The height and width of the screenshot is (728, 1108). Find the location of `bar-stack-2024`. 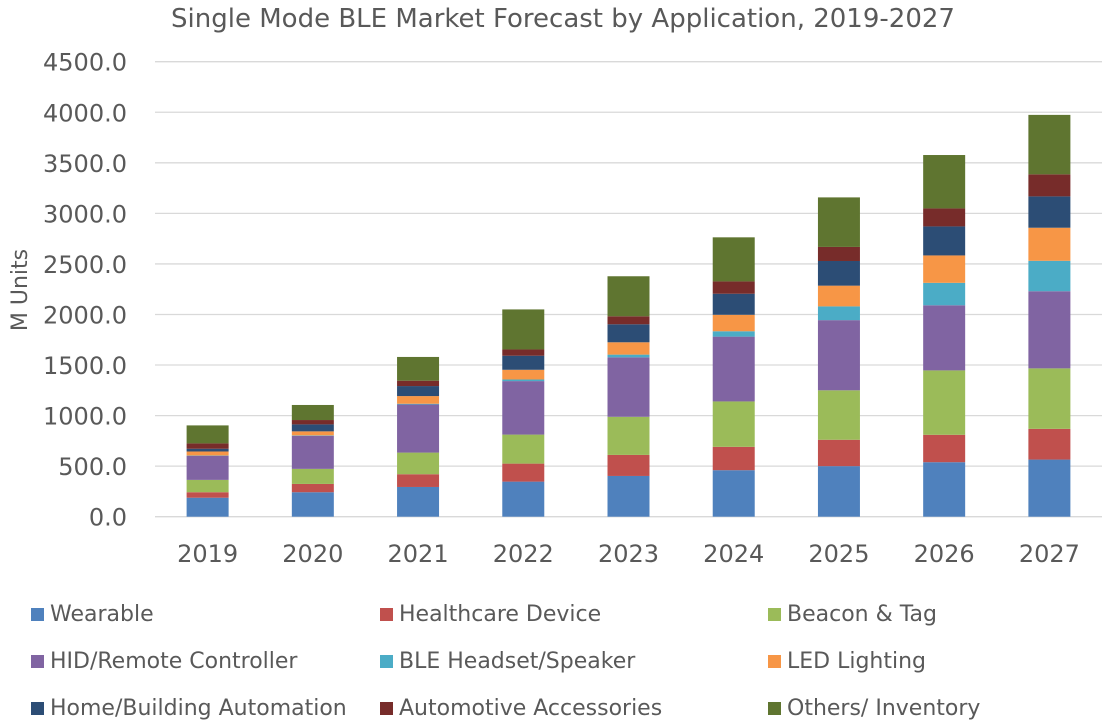

bar-stack-2024 is located at coordinates (733, 377).